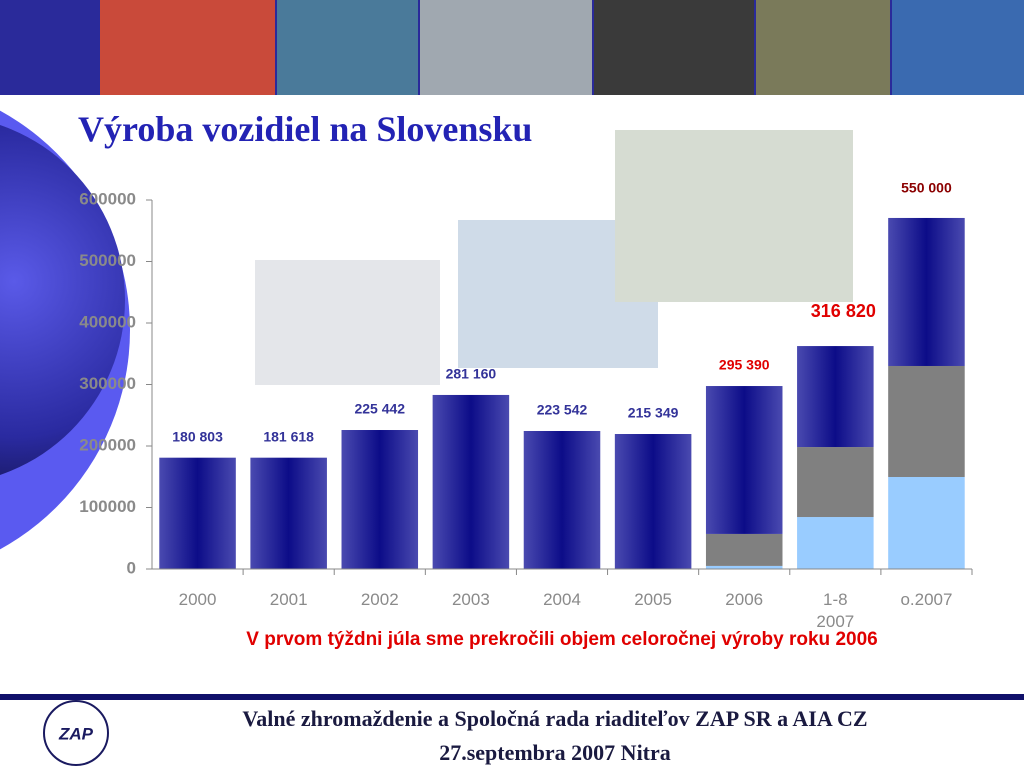 This screenshot has height=768, width=1024. What do you see at coordinates (131, 567) in the screenshot?
I see `y-tick-label: 0` at bounding box center [131, 567].